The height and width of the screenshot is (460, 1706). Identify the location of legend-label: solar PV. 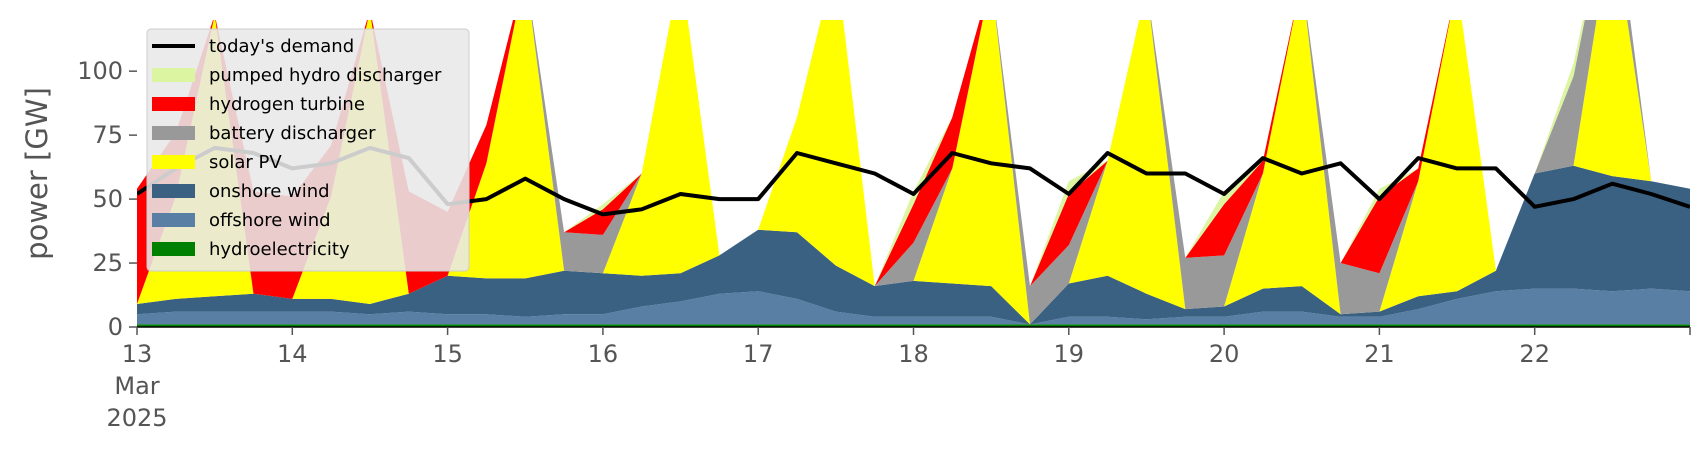
(245, 162).